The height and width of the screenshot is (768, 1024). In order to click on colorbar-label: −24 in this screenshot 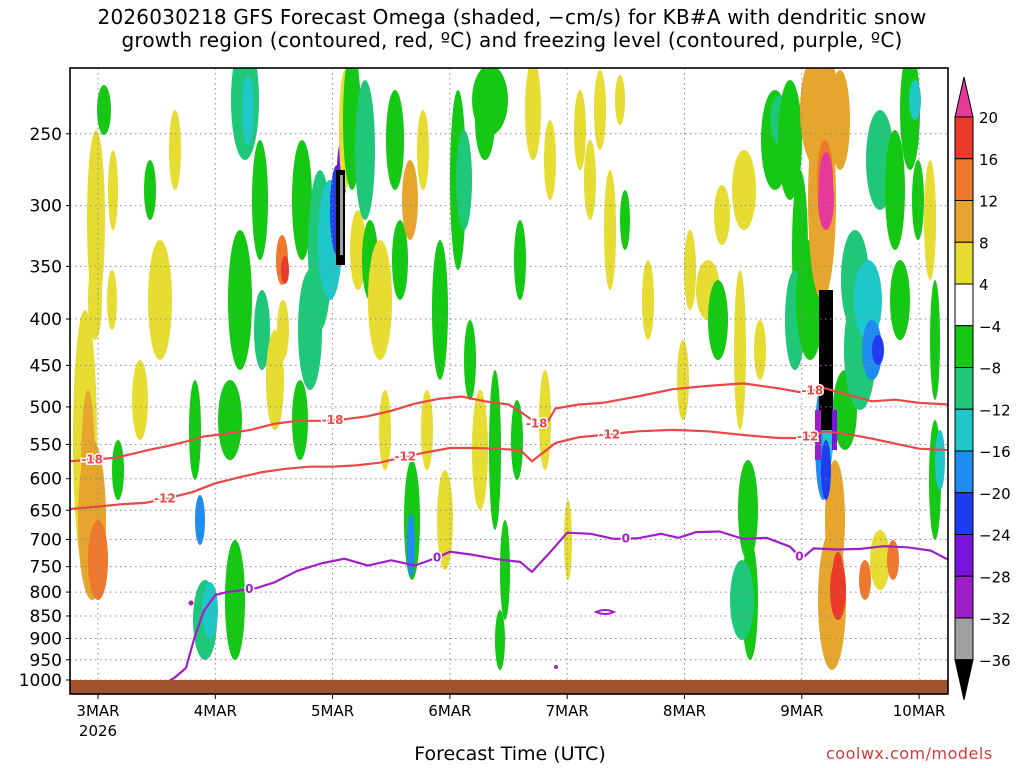, I will do `click(995, 536)`.